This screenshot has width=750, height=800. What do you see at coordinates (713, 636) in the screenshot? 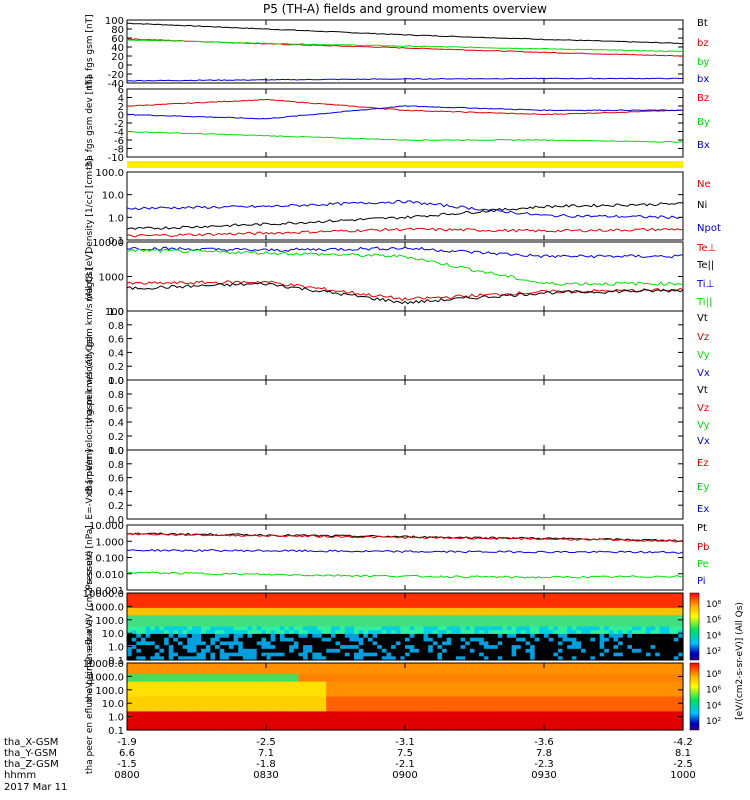
I see `colorbar-tick: 10⁴` at bounding box center [713, 636].